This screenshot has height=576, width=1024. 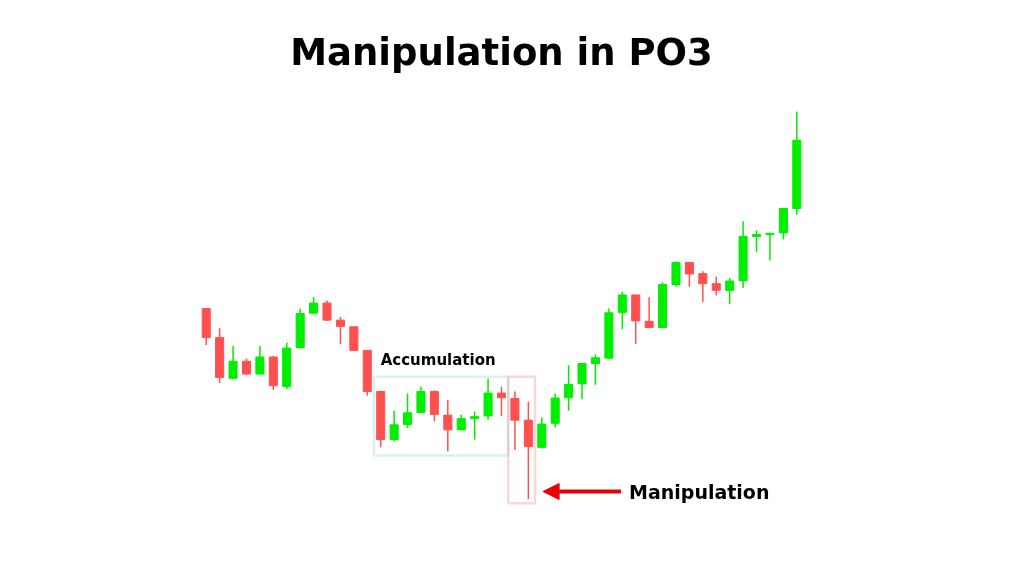 What do you see at coordinates (501, 52) in the screenshot?
I see `chart-title: Manipulation in PO3` at bounding box center [501, 52].